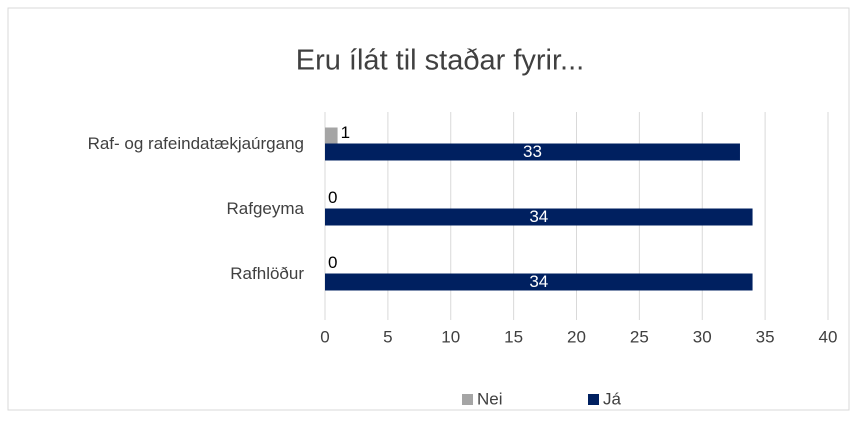  What do you see at coordinates (196, 143) in the screenshot?
I see `y-tick-label: Raf- og rafeindatækjaúrgang` at bounding box center [196, 143].